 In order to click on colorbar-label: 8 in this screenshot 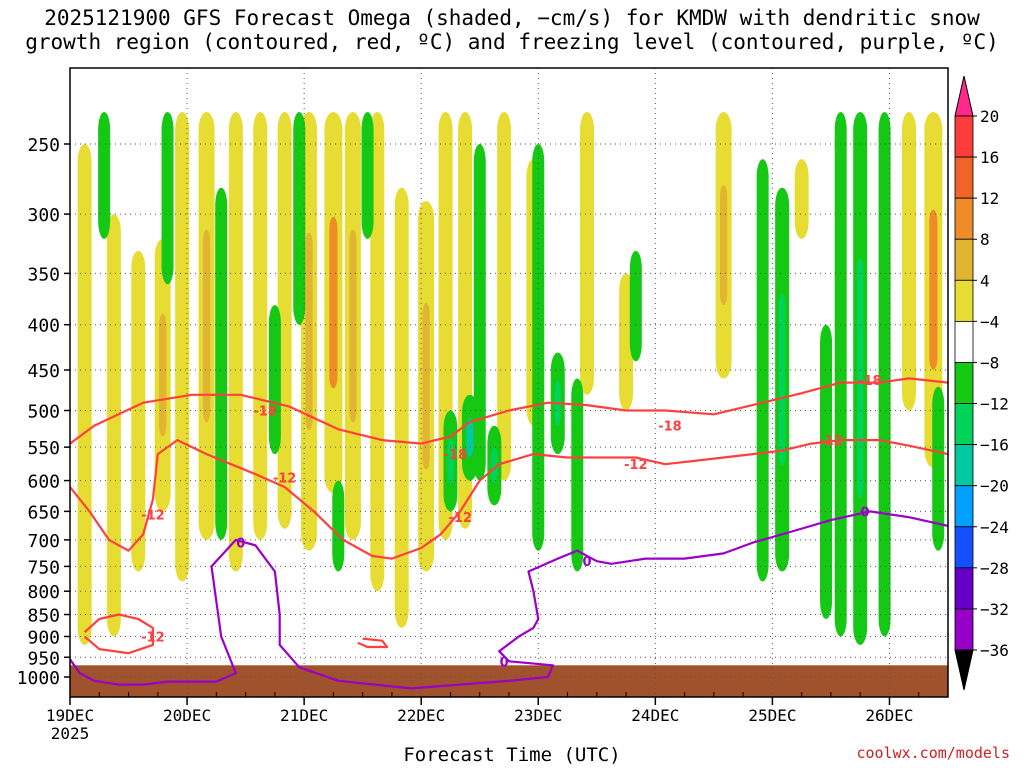, I will do `click(985, 239)`.